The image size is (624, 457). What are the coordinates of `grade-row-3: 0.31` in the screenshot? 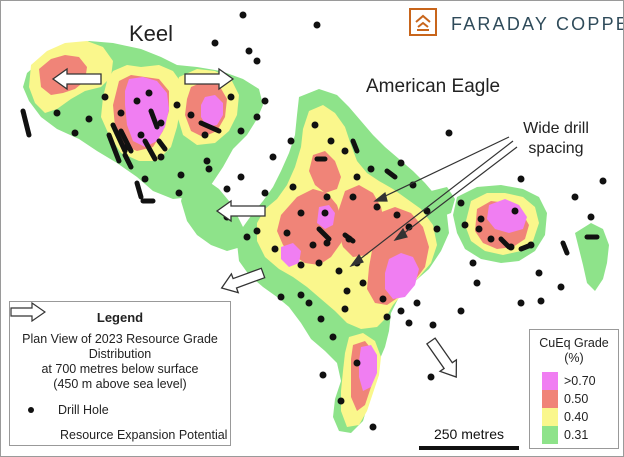 It's located at (577, 435).